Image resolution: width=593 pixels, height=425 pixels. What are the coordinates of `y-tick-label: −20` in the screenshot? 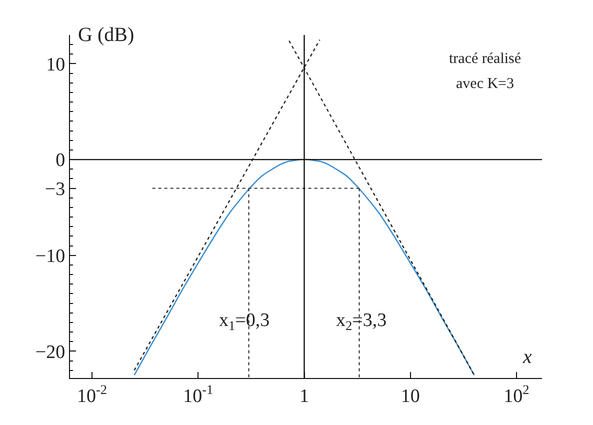 It's located at (50, 352).